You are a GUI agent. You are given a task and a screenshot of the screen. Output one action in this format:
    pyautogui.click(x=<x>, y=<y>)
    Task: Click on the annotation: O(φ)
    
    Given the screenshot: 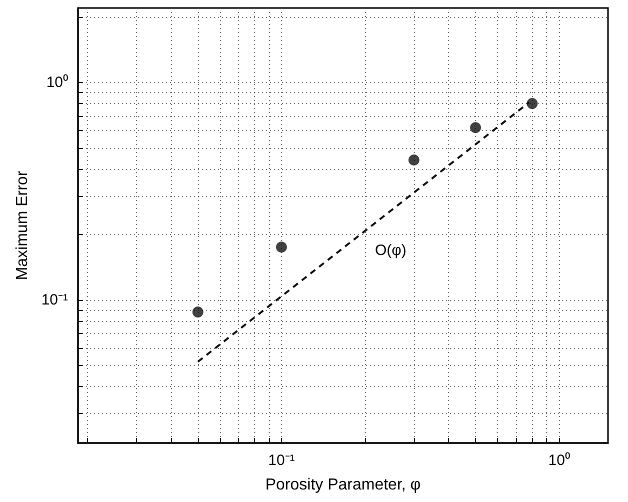 What is the action you would take?
    pyautogui.click(x=390, y=250)
    